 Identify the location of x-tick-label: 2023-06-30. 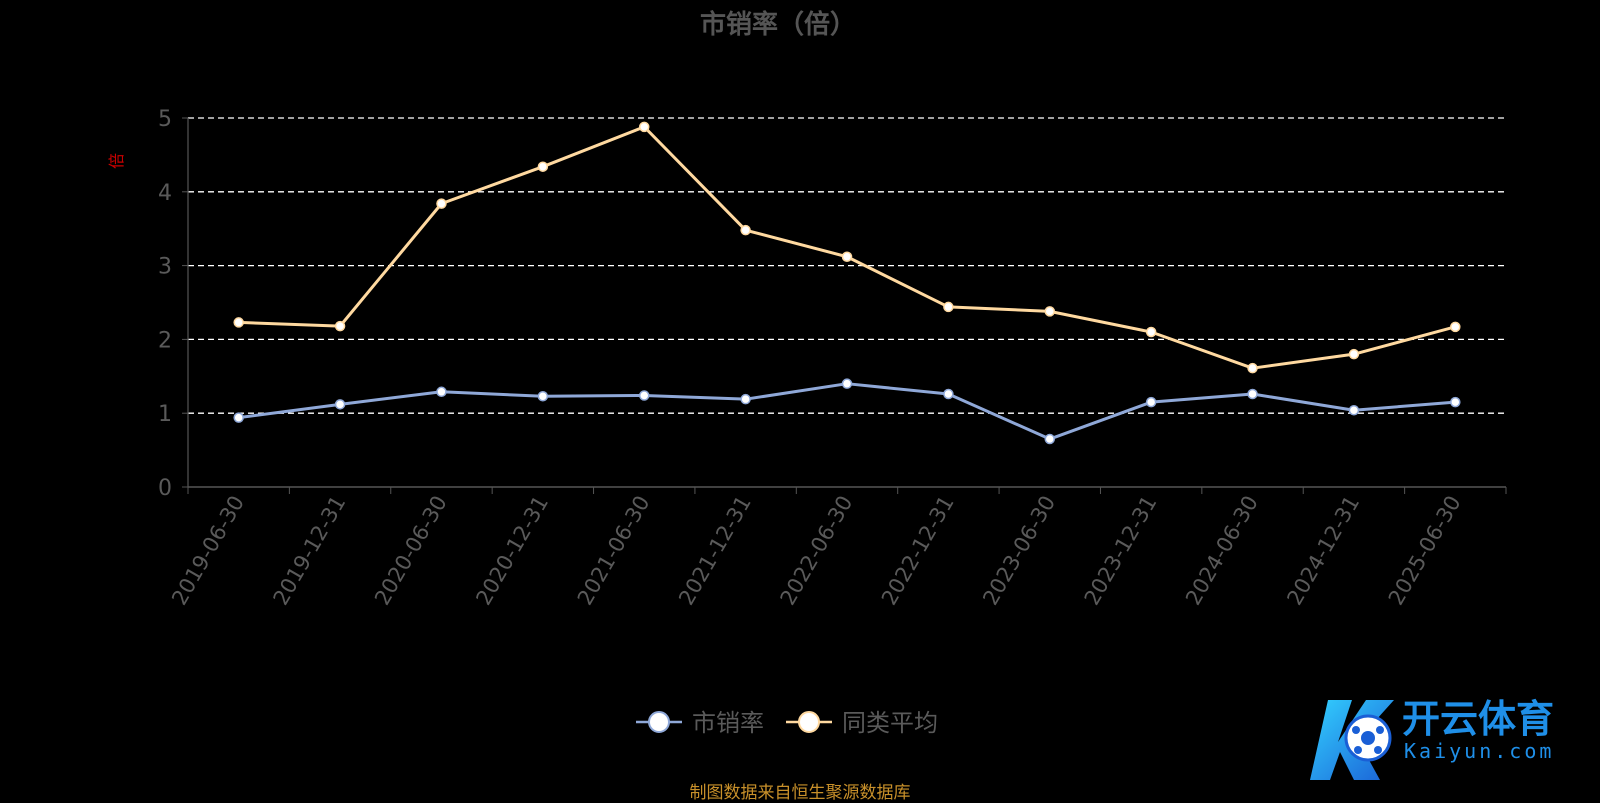
(1019, 551).